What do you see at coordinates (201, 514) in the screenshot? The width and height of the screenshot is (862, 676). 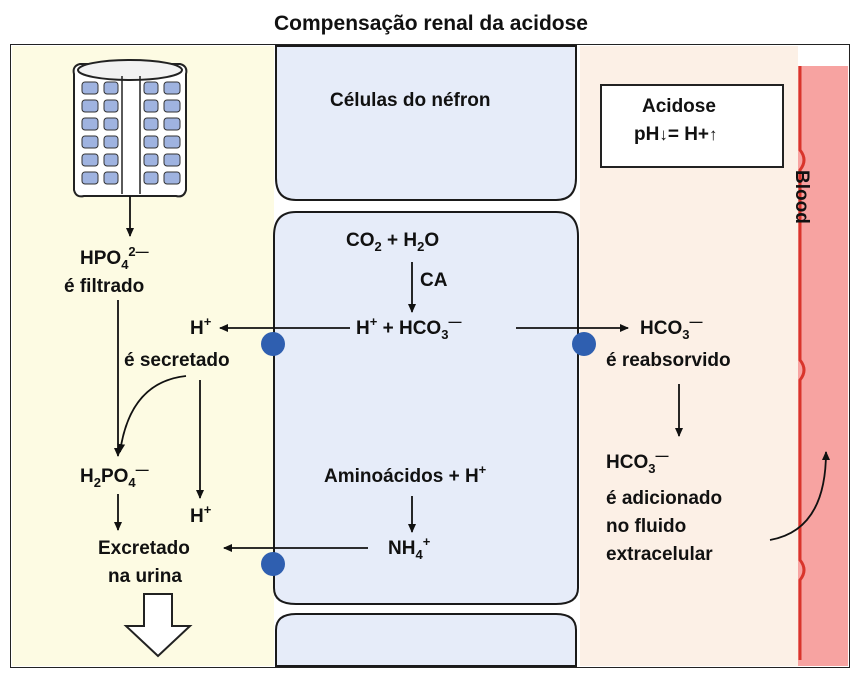 I see `h-bottom-label: H+` at bounding box center [201, 514].